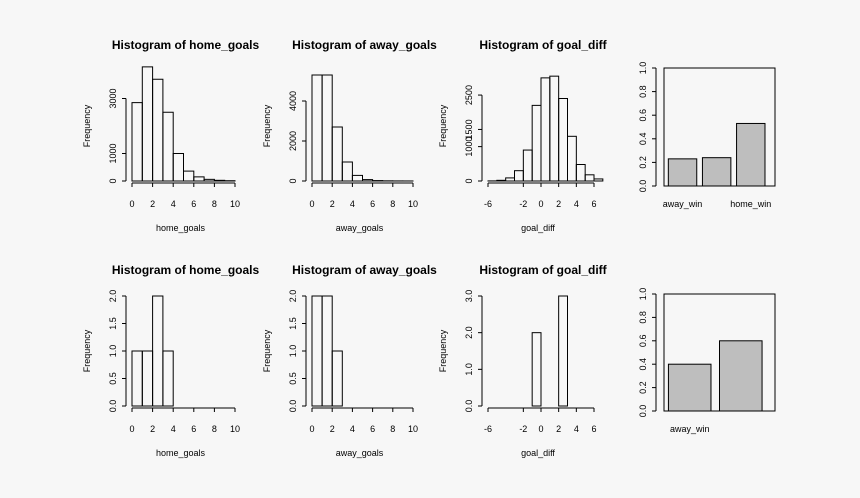  Describe the element at coordinates (113, 153) in the screenshot. I see `y-tick-label: 1000` at that location.